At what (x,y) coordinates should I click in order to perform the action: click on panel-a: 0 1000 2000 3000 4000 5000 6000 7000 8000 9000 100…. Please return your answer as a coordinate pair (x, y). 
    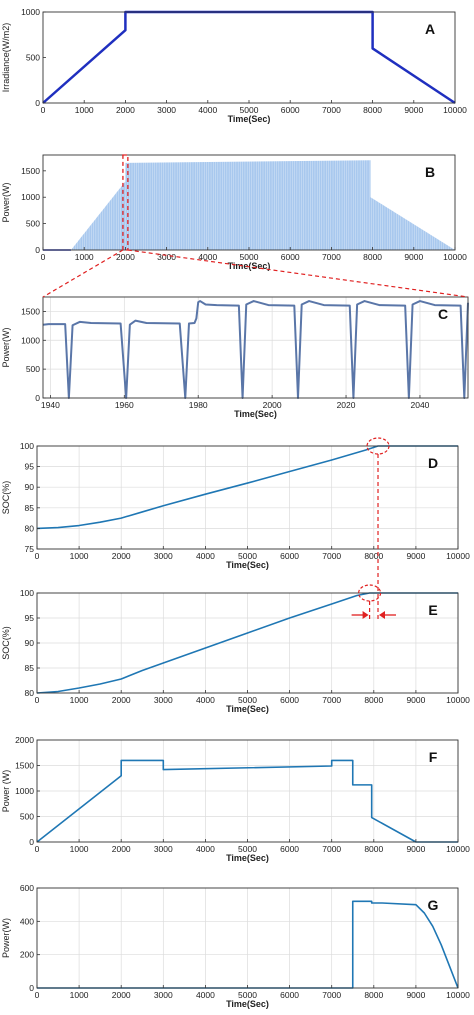
    Looking at the image, I should click on (234, 65).